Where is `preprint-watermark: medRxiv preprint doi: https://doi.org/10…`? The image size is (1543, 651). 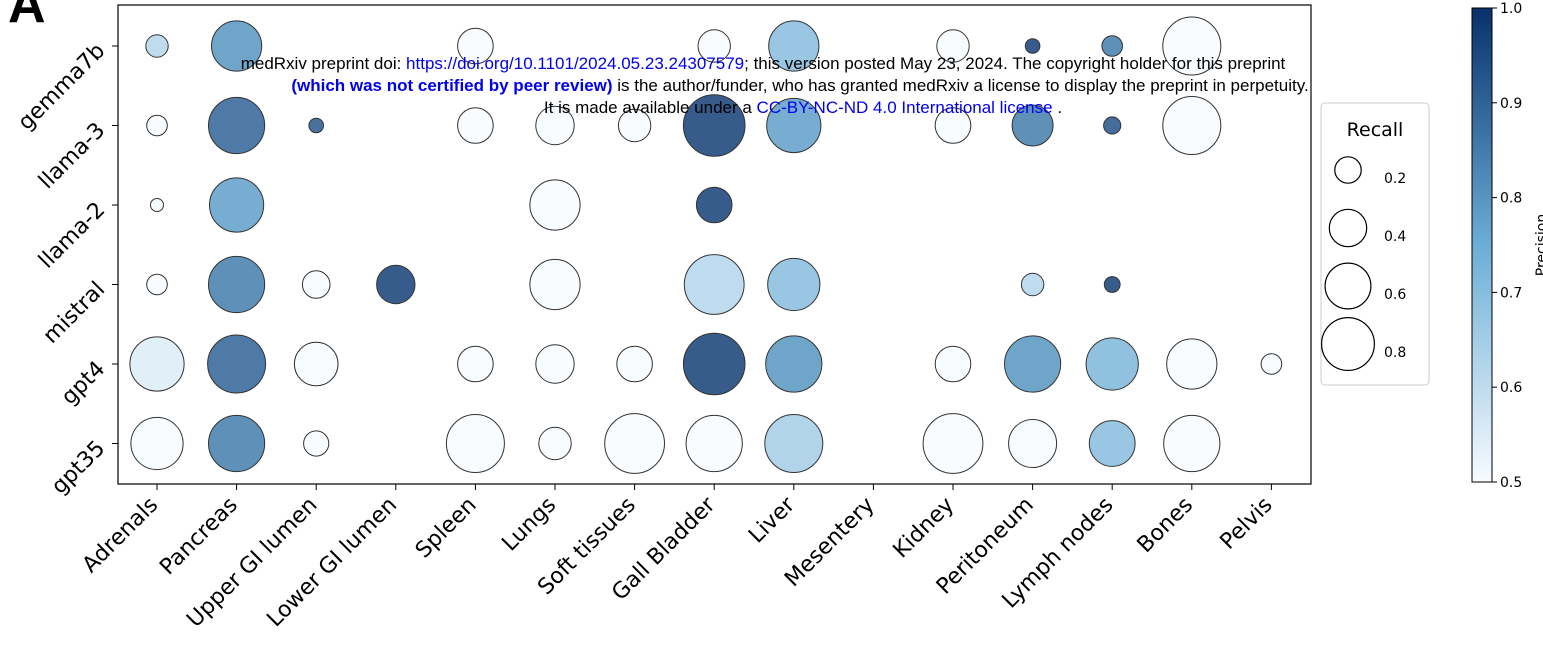
preprint-watermark: medRxiv preprint doi: https://doi.org/10… is located at coordinates (775, 85).